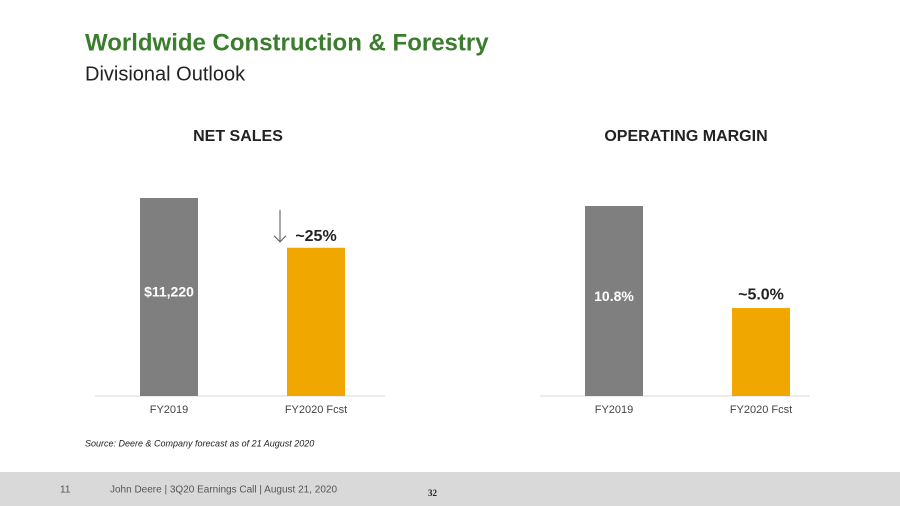 The height and width of the screenshot is (506, 900). Describe the element at coordinates (169, 292) in the screenshot. I see `value-label: $11,220` at that location.